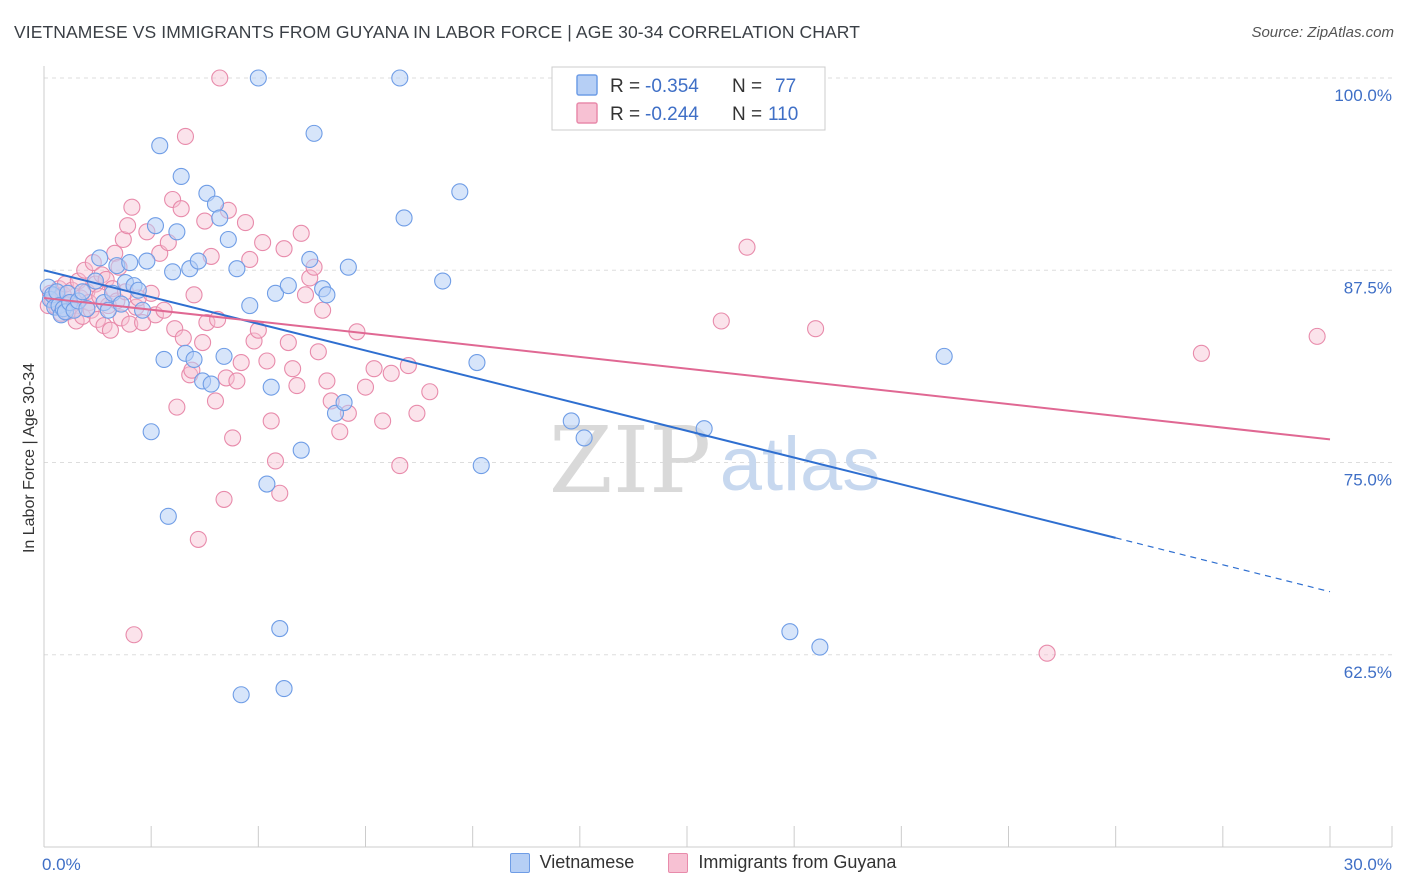  What do you see at coordinates (687, 368) in the screenshot?
I see `trend-line-guyana` at bounding box center [687, 368].